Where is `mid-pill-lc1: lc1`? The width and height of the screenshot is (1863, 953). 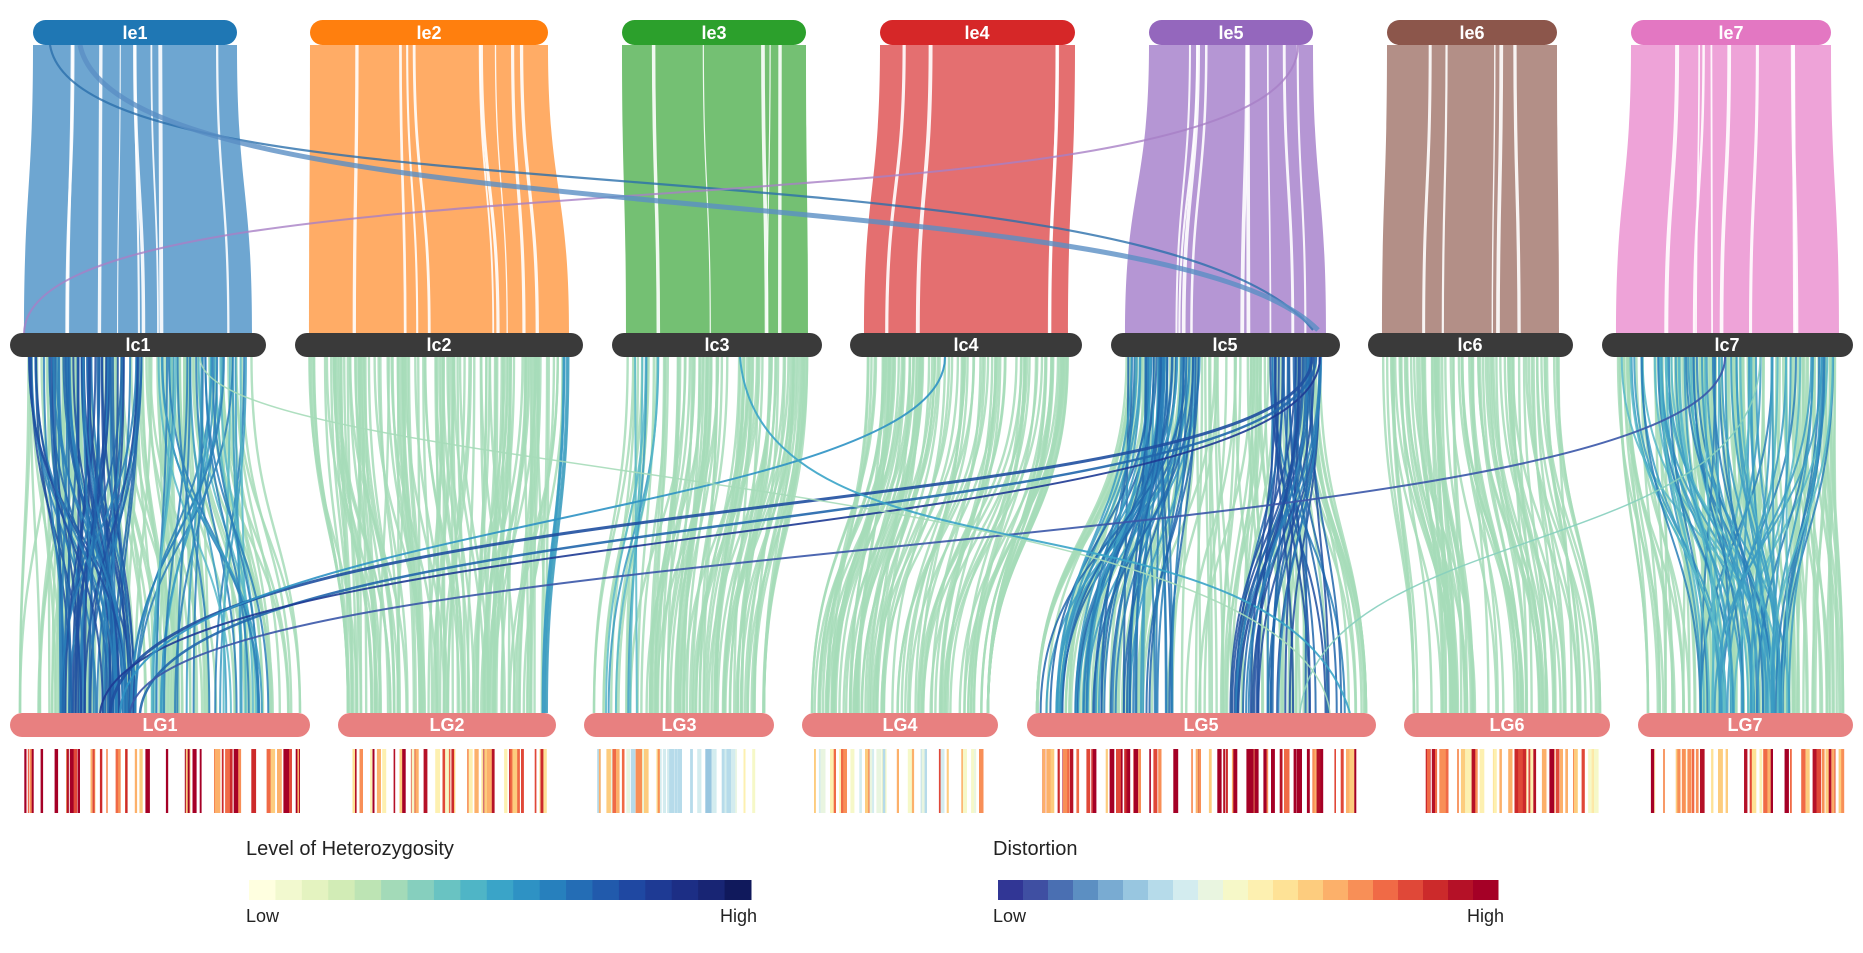 mid-pill-lc1: lc1 is located at coordinates (138, 345).